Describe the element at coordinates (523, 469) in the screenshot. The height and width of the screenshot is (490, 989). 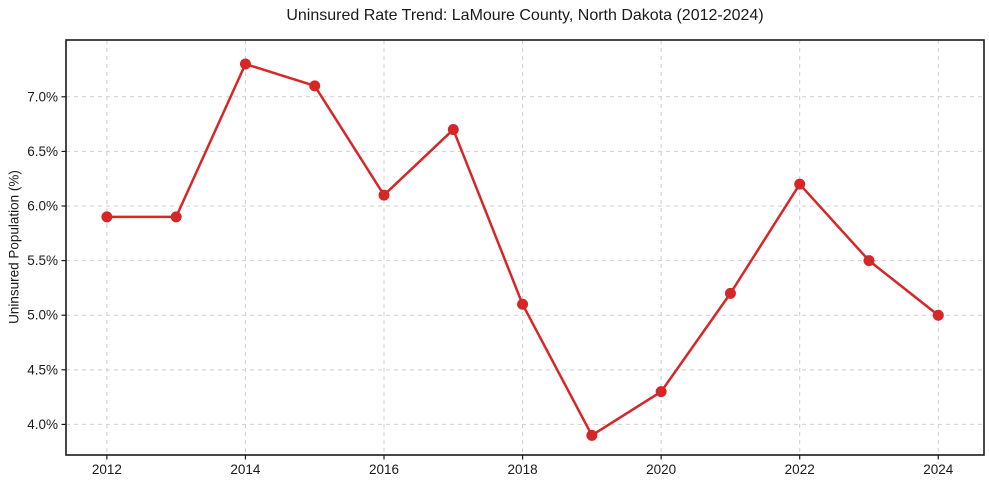
I see `x-tick-label: 2018` at that location.